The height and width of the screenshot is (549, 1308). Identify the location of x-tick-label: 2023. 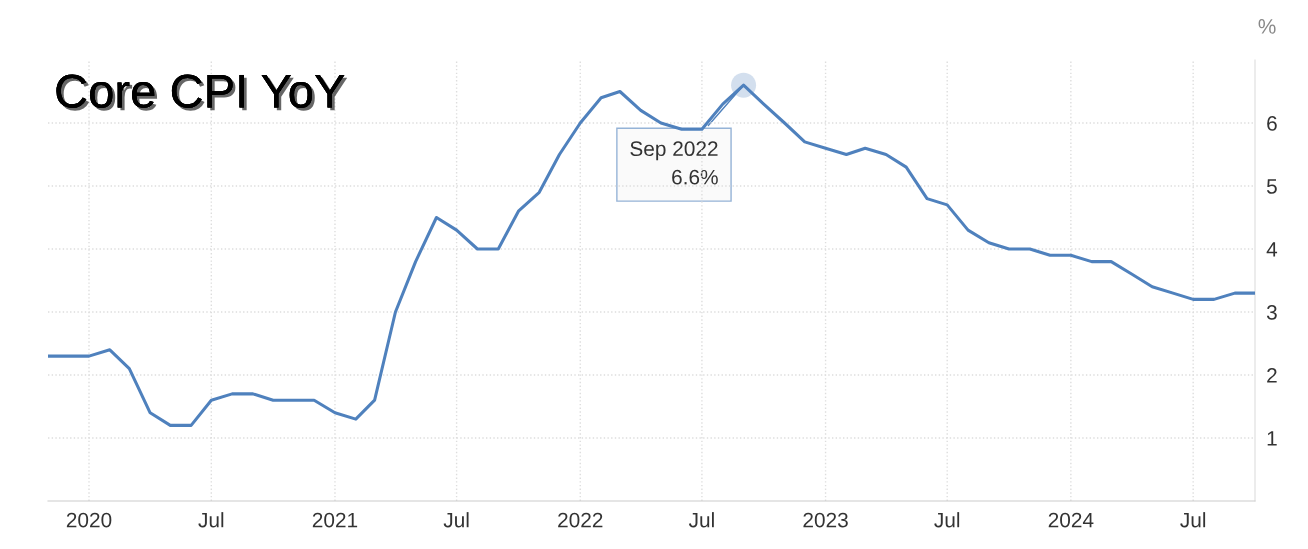
(825, 520).